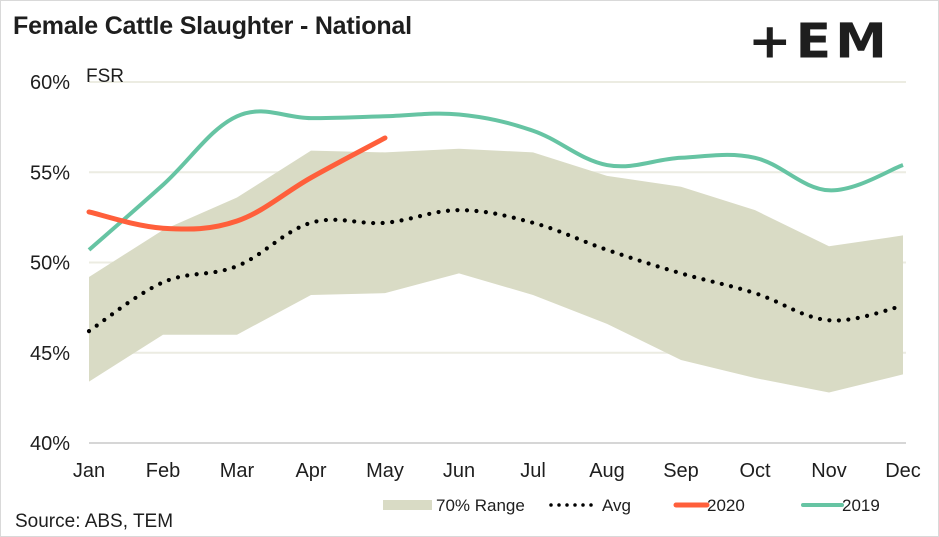 The height and width of the screenshot is (537, 939). Describe the element at coordinates (755, 471) in the screenshot. I see `x-tick-label: Oct` at that location.